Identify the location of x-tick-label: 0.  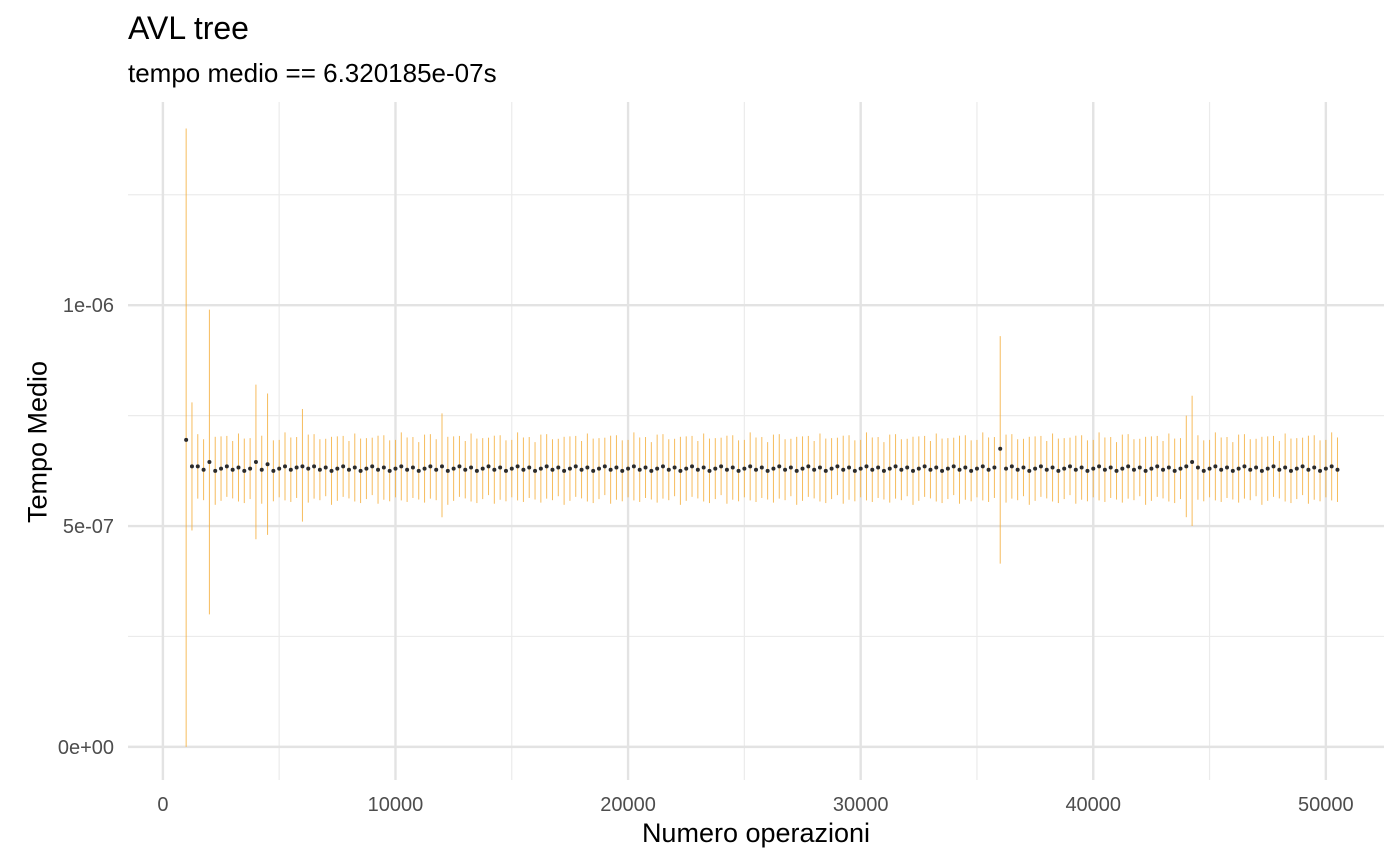
(162, 805).